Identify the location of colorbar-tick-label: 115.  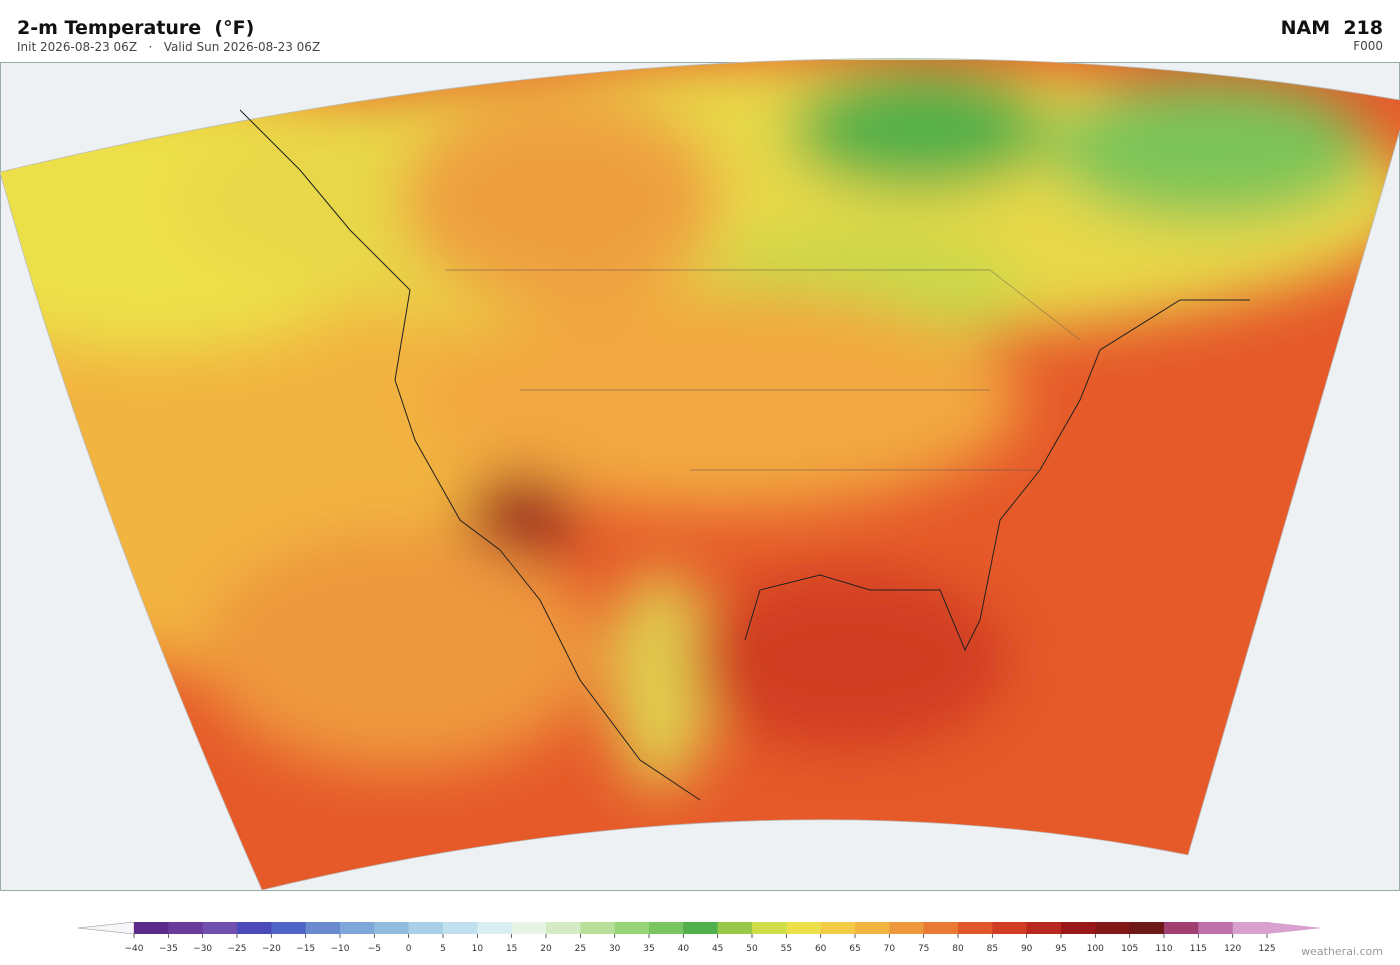
(1198, 949).